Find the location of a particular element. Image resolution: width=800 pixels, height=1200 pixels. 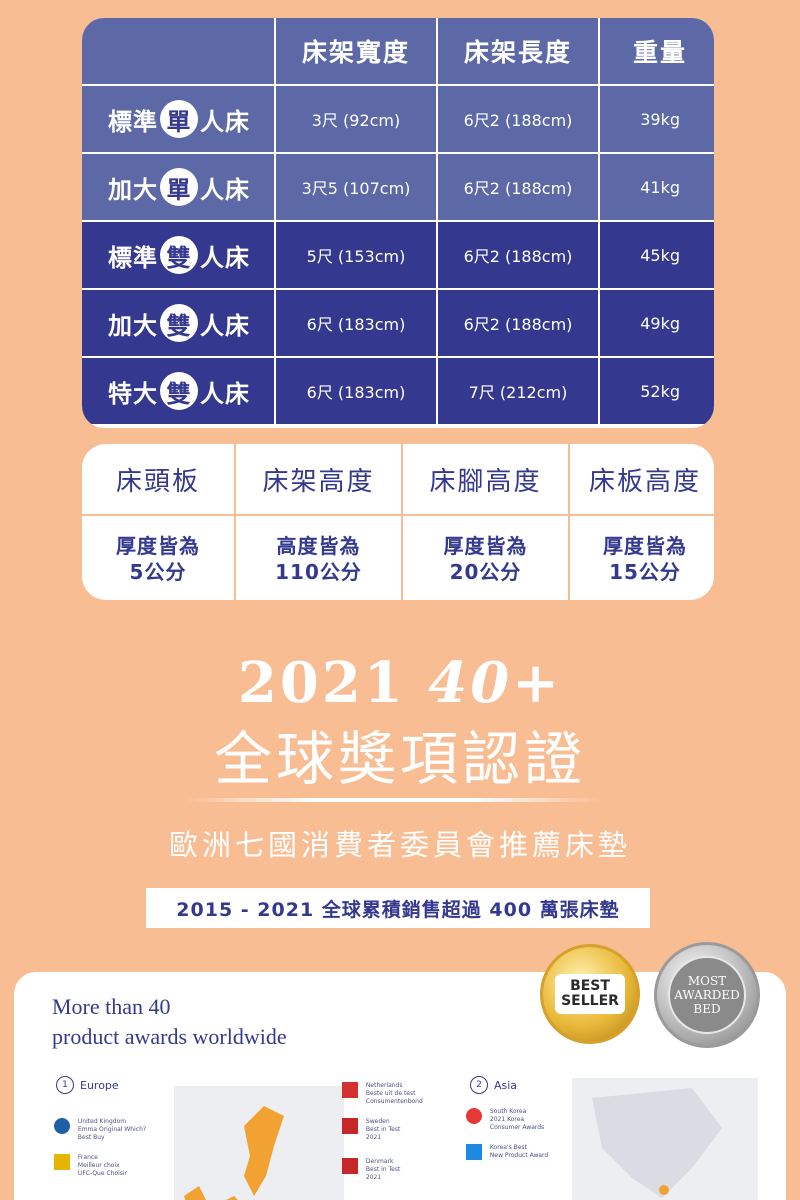

badge-seller-text: SELLER is located at coordinates (590, 1001).